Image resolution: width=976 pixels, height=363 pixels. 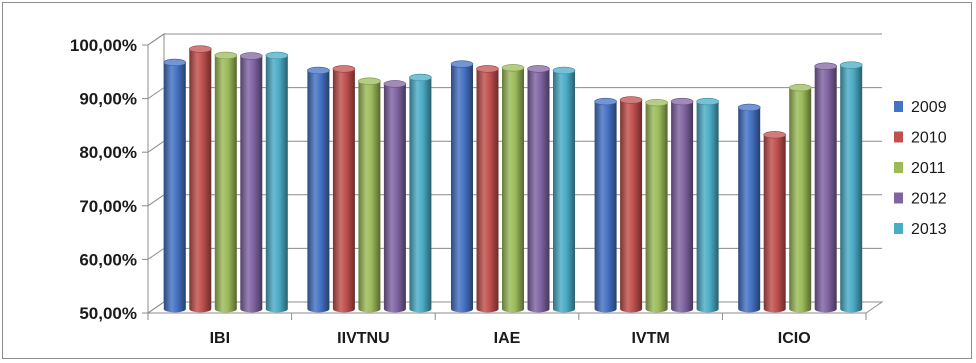 What do you see at coordinates (108, 259) in the screenshot?
I see `y-tick-label: 60,00%` at bounding box center [108, 259].